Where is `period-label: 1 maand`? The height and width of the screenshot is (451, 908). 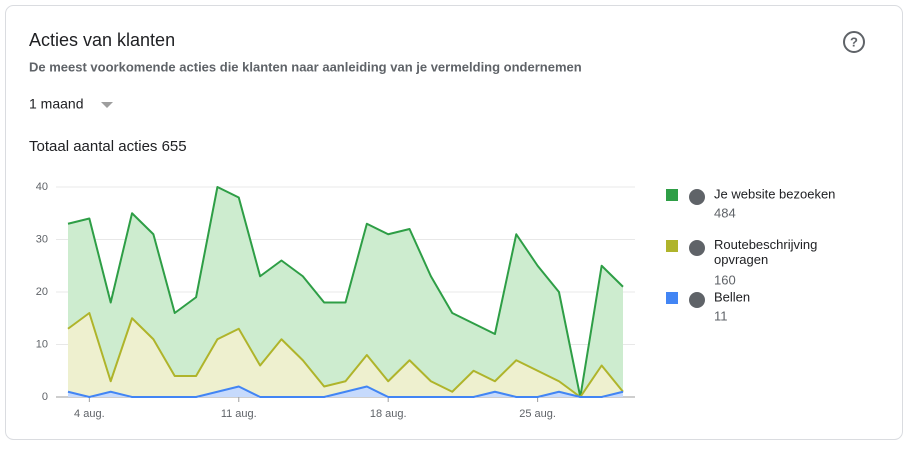 period-label: 1 maand is located at coordinates (56, 104).